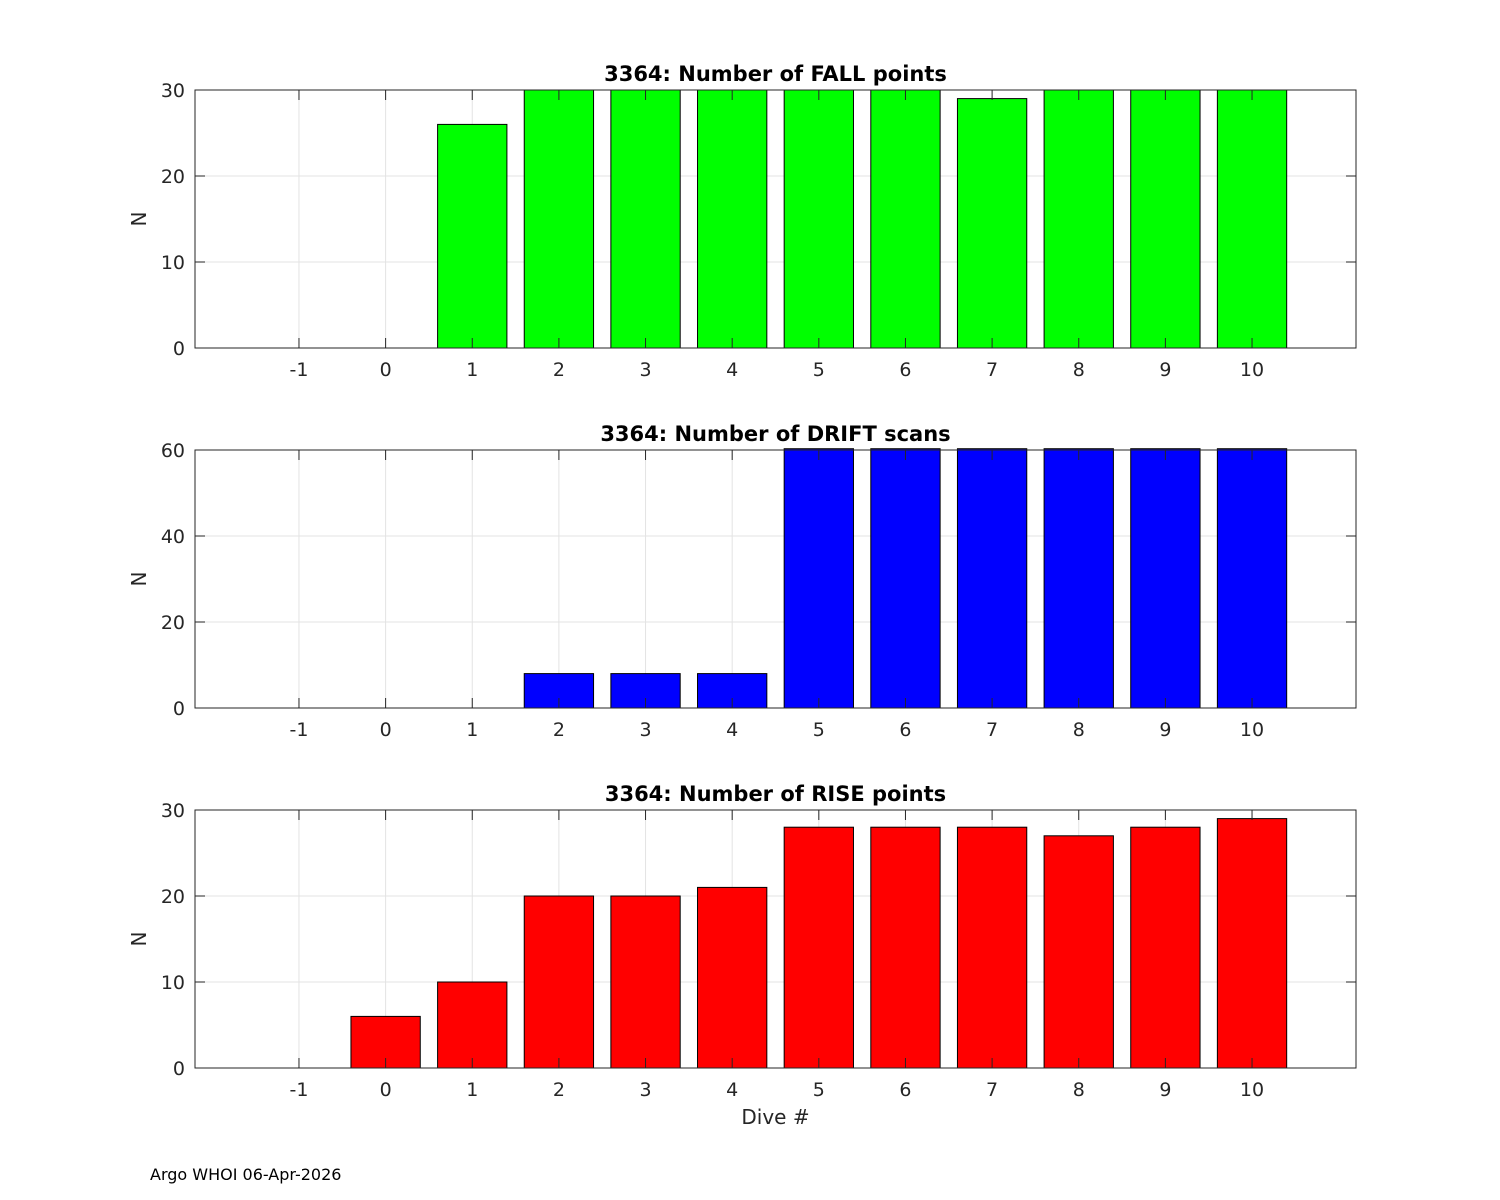 The height and width of the screenshot is (1200, 1500). Describe the element at coordinates (775, 74) in the screenshot. I see `chart-title: 3364: Number of FALL points` at that location.